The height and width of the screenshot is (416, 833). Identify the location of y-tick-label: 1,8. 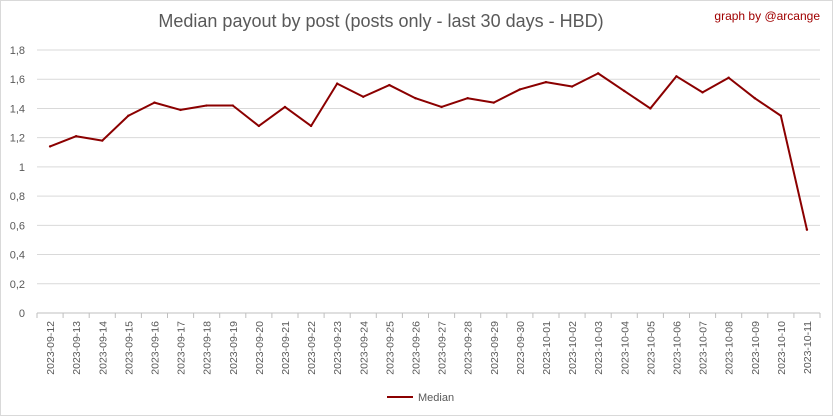
(17, 51).